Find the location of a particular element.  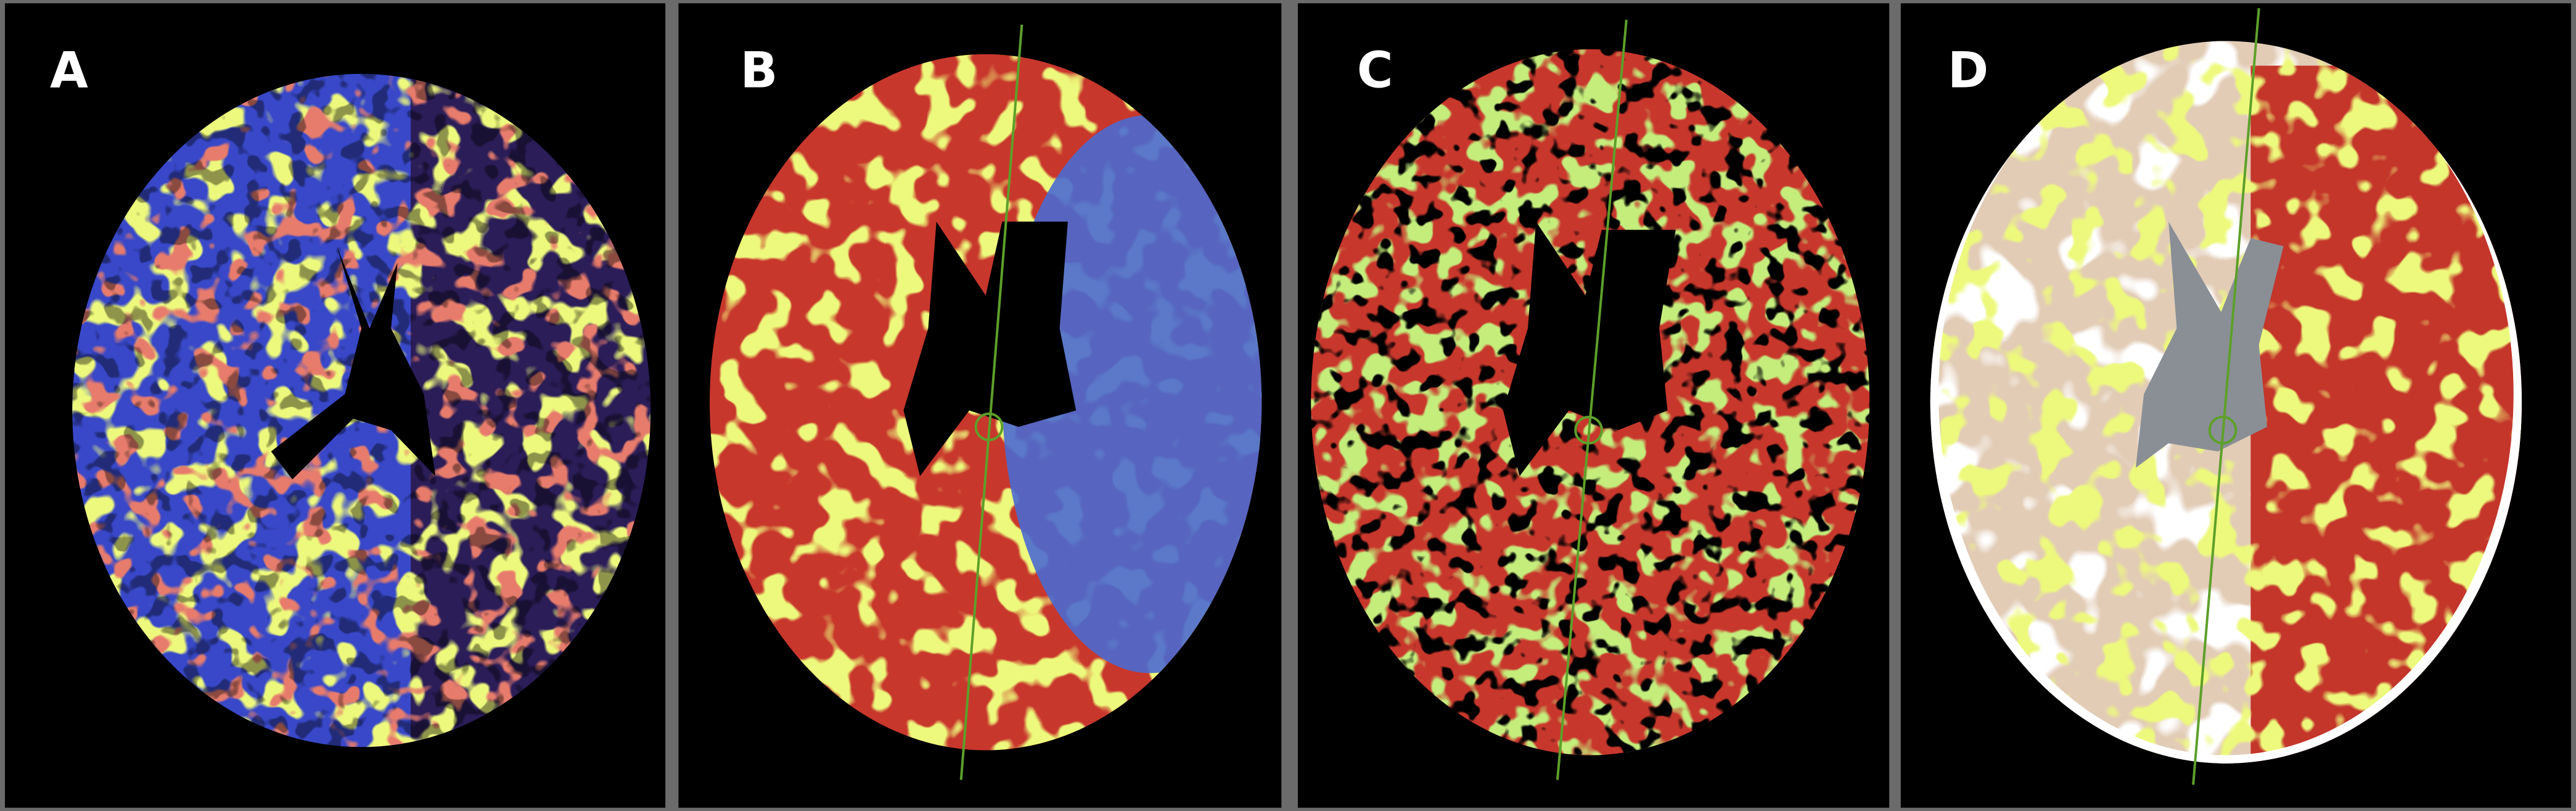

panel-label: D is located at coordinates (1968, 70).